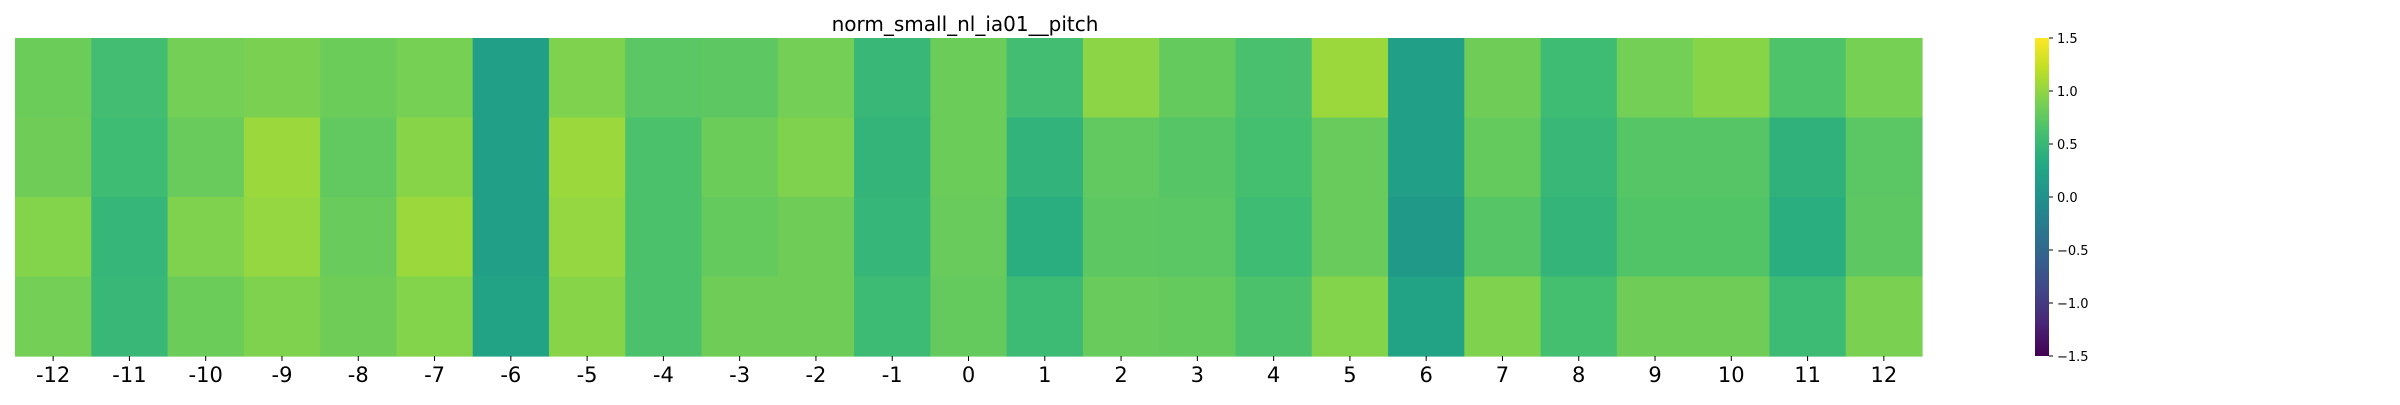 The width and height of the screenshot is (2400, 405). Describe the element at coordinates (1120, 375) in the screenshot. I see `x-tick-label: 2` at that location.